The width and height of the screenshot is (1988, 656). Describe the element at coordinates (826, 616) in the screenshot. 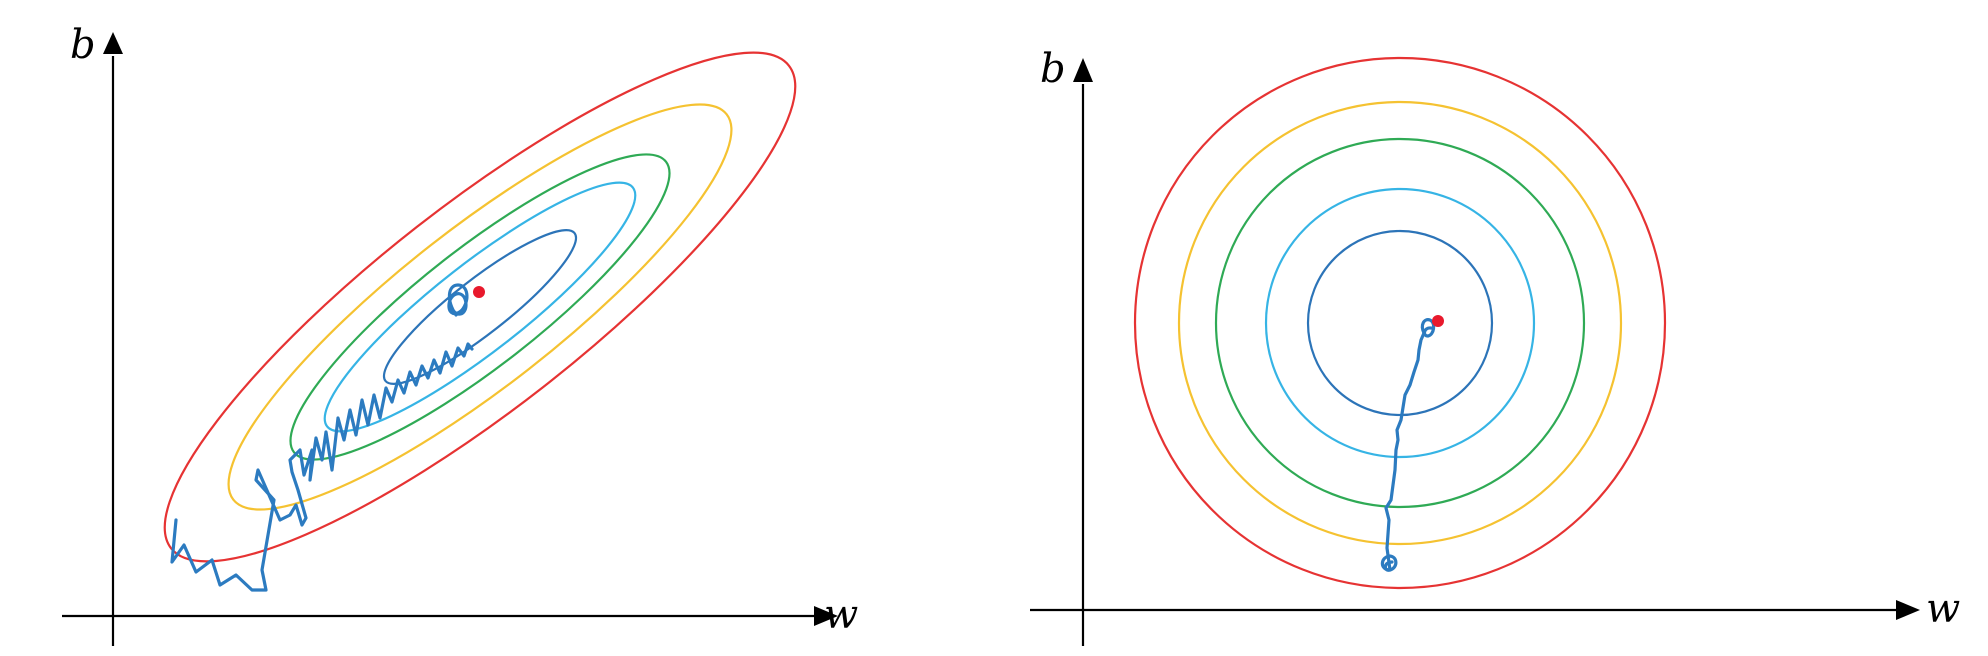

I see `left-x-axis-arrow-icon` at that location.